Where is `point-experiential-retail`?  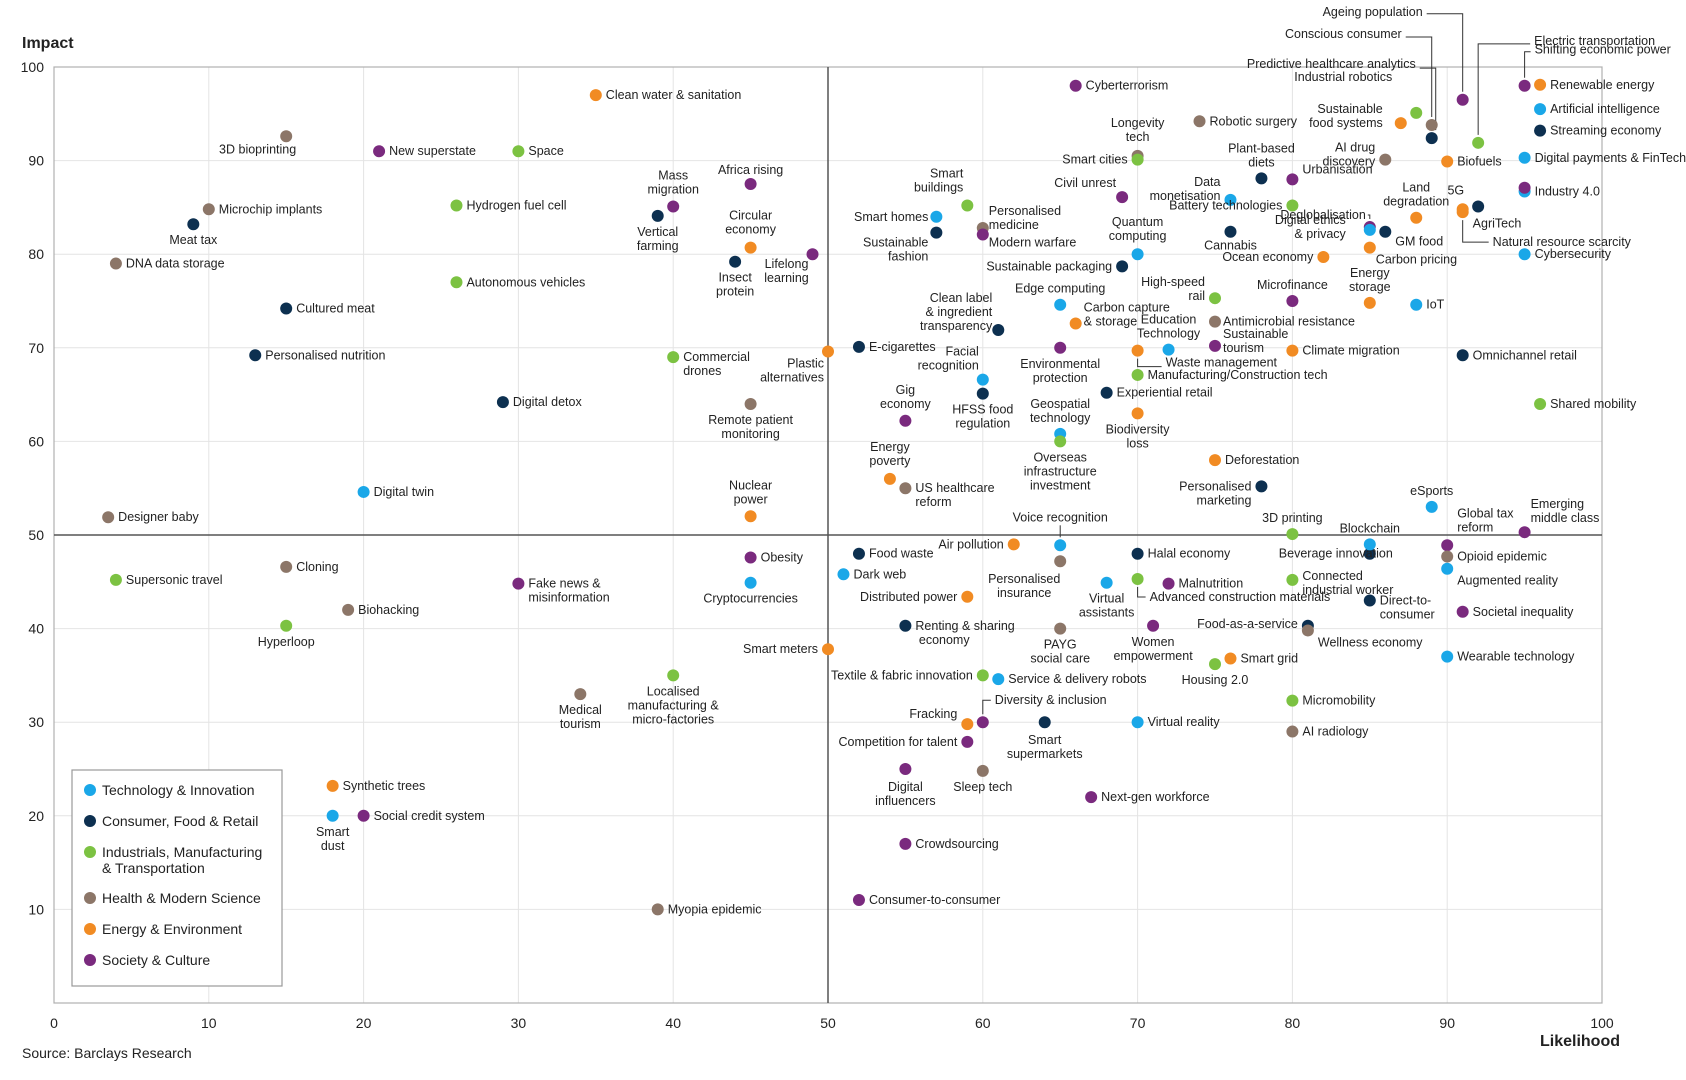 point-experiential-retail is located at coordinates (1106, 392).